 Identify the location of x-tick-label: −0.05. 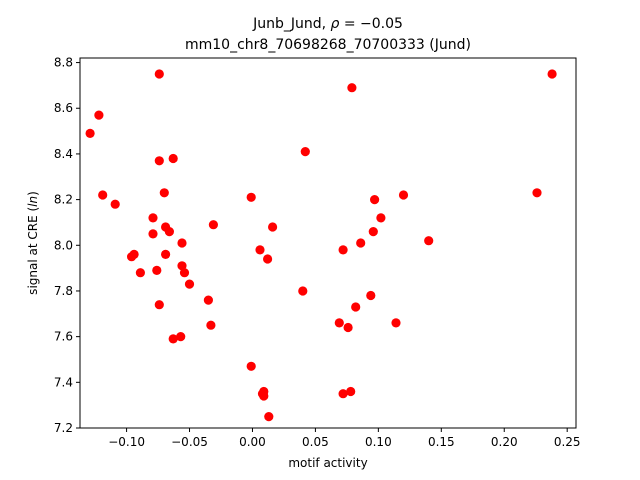
(189, 442).